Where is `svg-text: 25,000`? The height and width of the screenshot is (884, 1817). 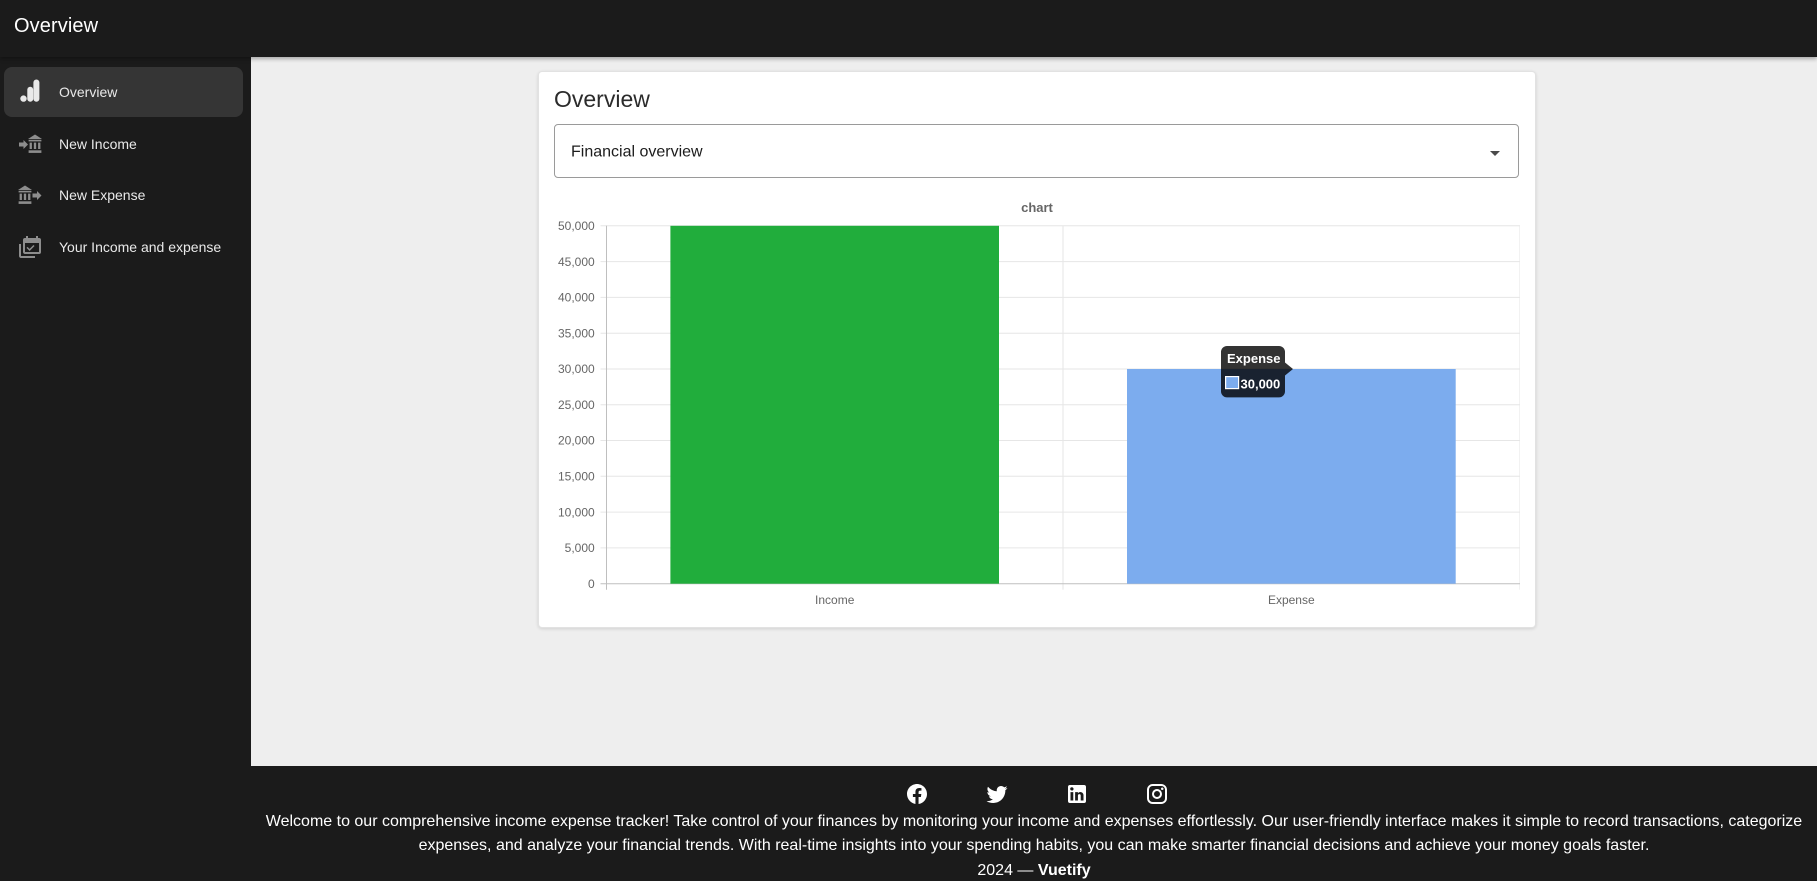
svg-text: 25,000 is located at coordinates (576, 405).